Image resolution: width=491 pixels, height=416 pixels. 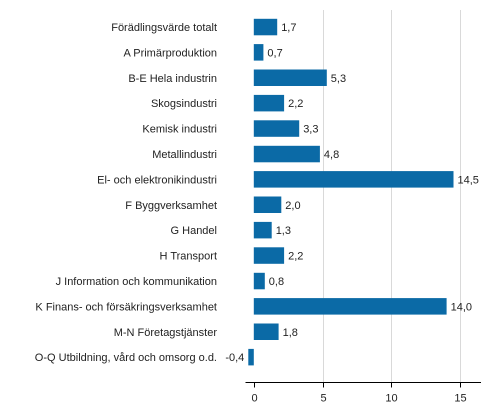 What do you see at coordinates (126, 307) in the screenshot?
I see `category-label-11: K Finans- och försäkringsverksamhet` at bounding box center [126, 307].